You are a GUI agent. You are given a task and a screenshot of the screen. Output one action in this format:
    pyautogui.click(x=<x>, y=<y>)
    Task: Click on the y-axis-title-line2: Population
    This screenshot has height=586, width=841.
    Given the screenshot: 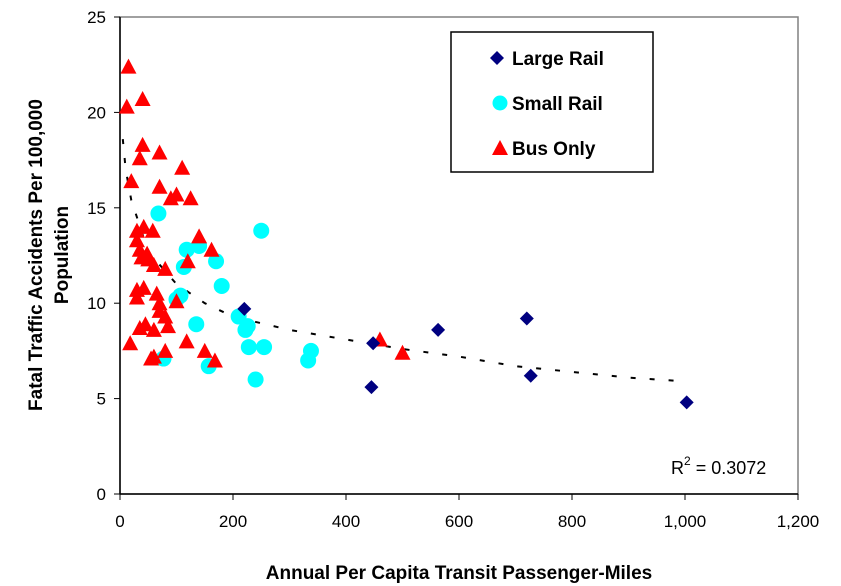 What is the action you would take?
    pyautogui.click(x=62, y=255)
    